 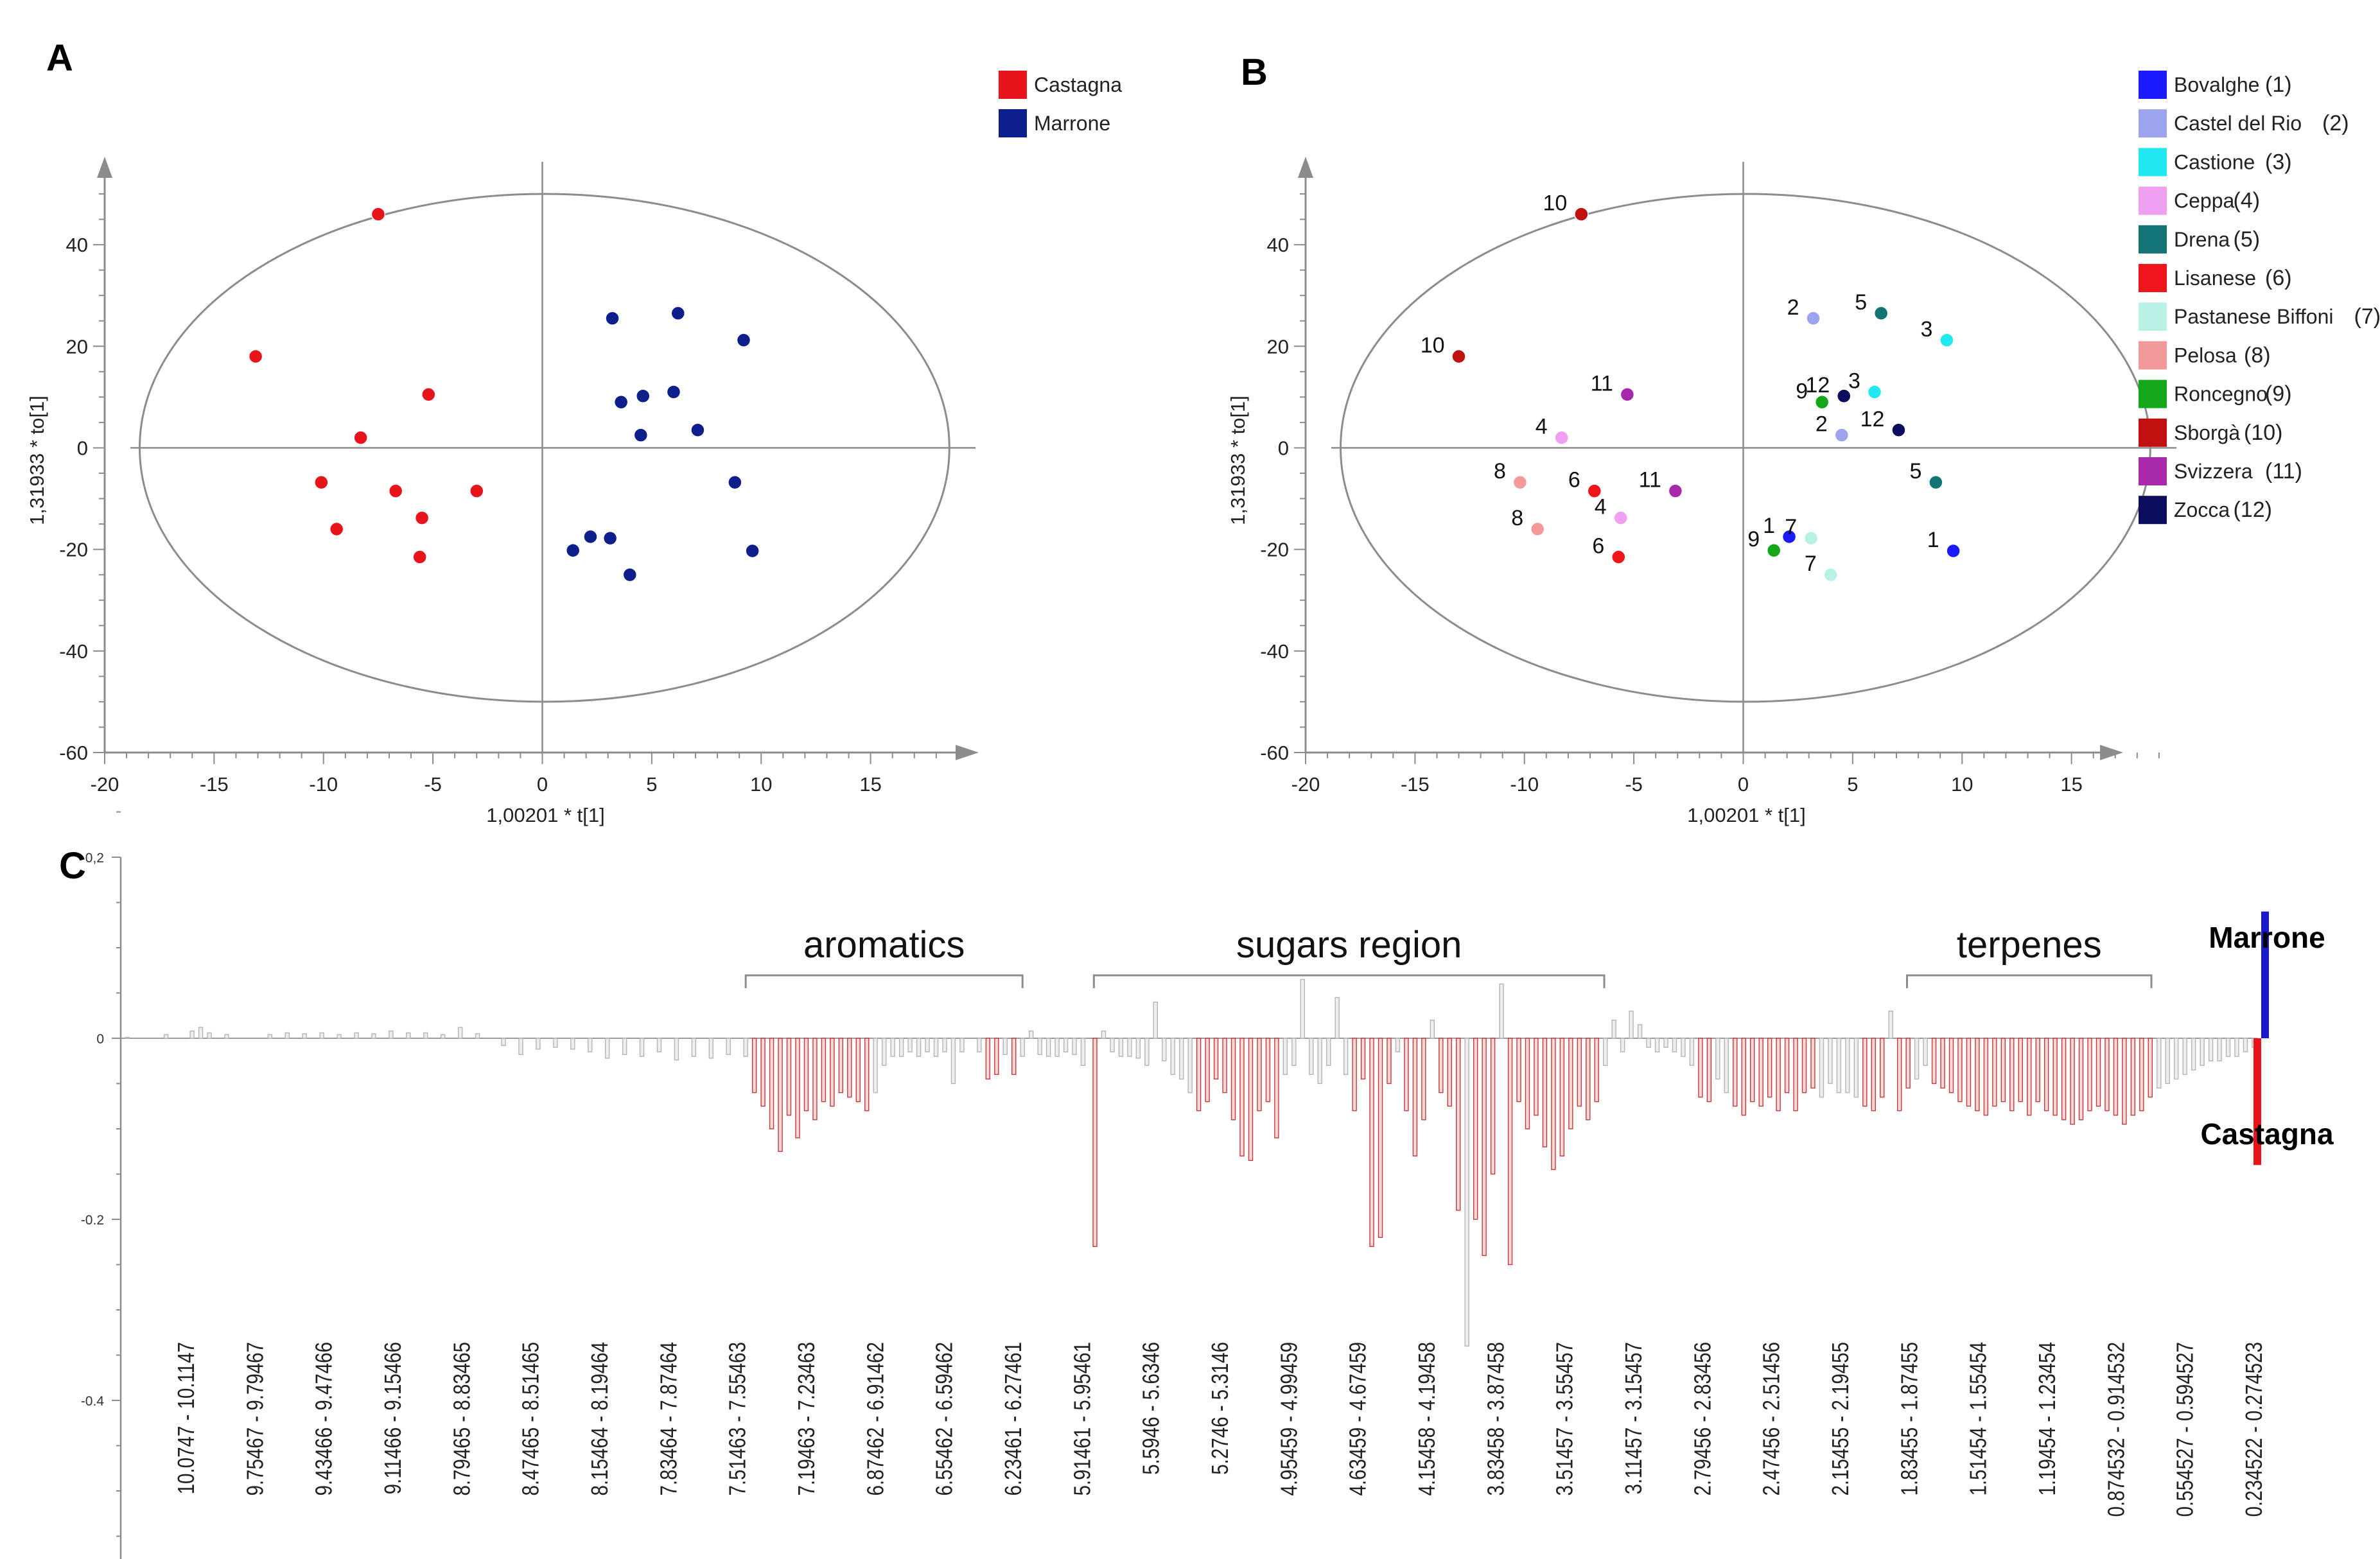 I want to click on marrone-reference-bar, so click(x=2265, y=974).